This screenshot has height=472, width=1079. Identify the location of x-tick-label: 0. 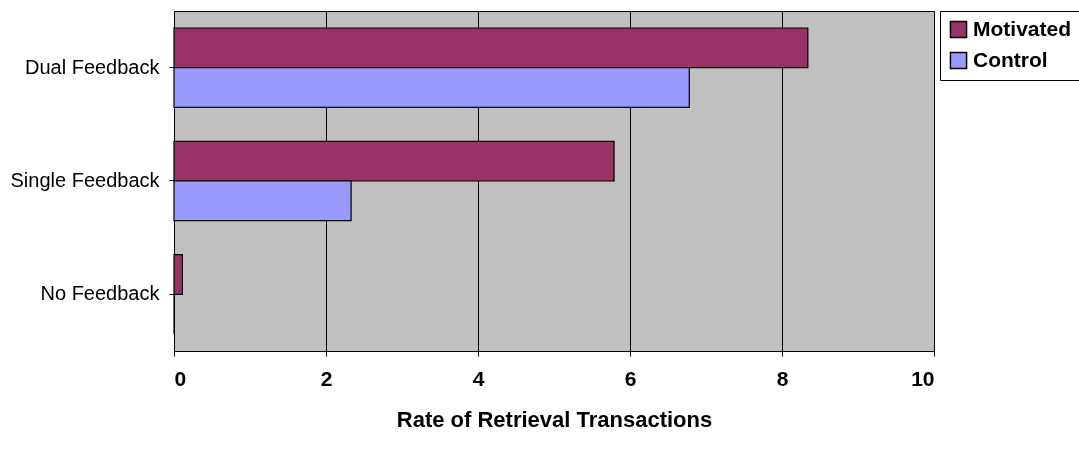
(180, 378).